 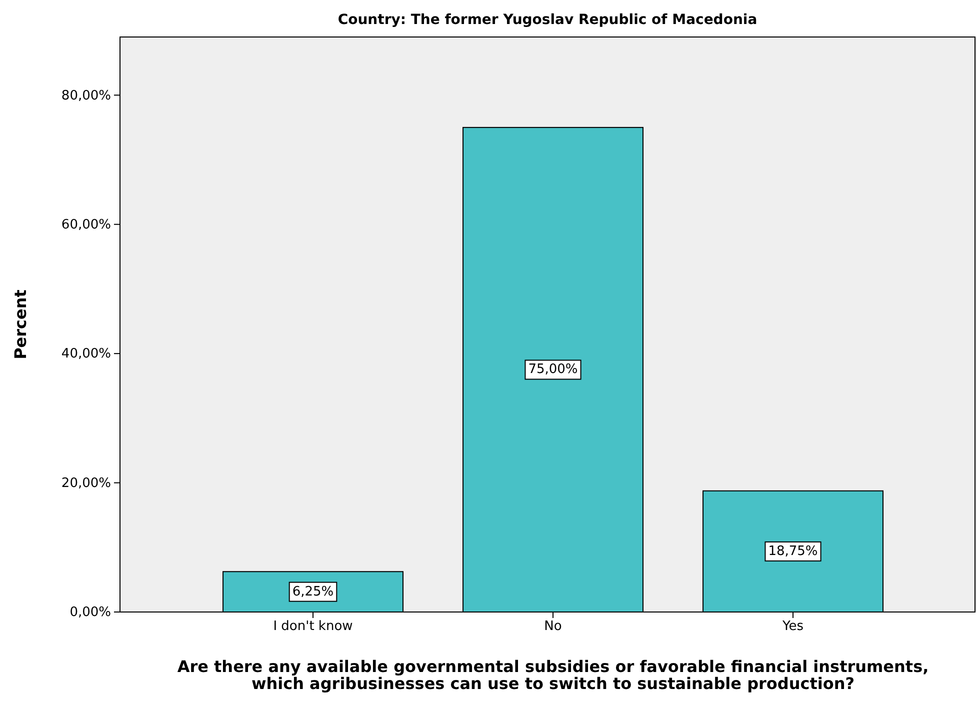 I want to click on data-label: 18,75%, so click(x=793, y=551).